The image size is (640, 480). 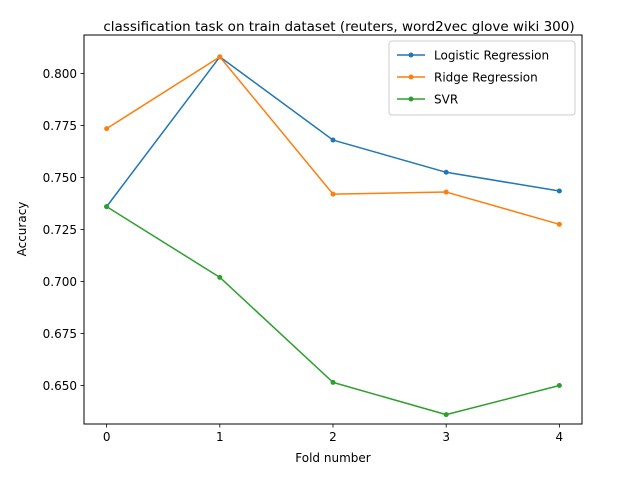 I want to click on y-tick-label: 0.750, so click(x=60, y=178).